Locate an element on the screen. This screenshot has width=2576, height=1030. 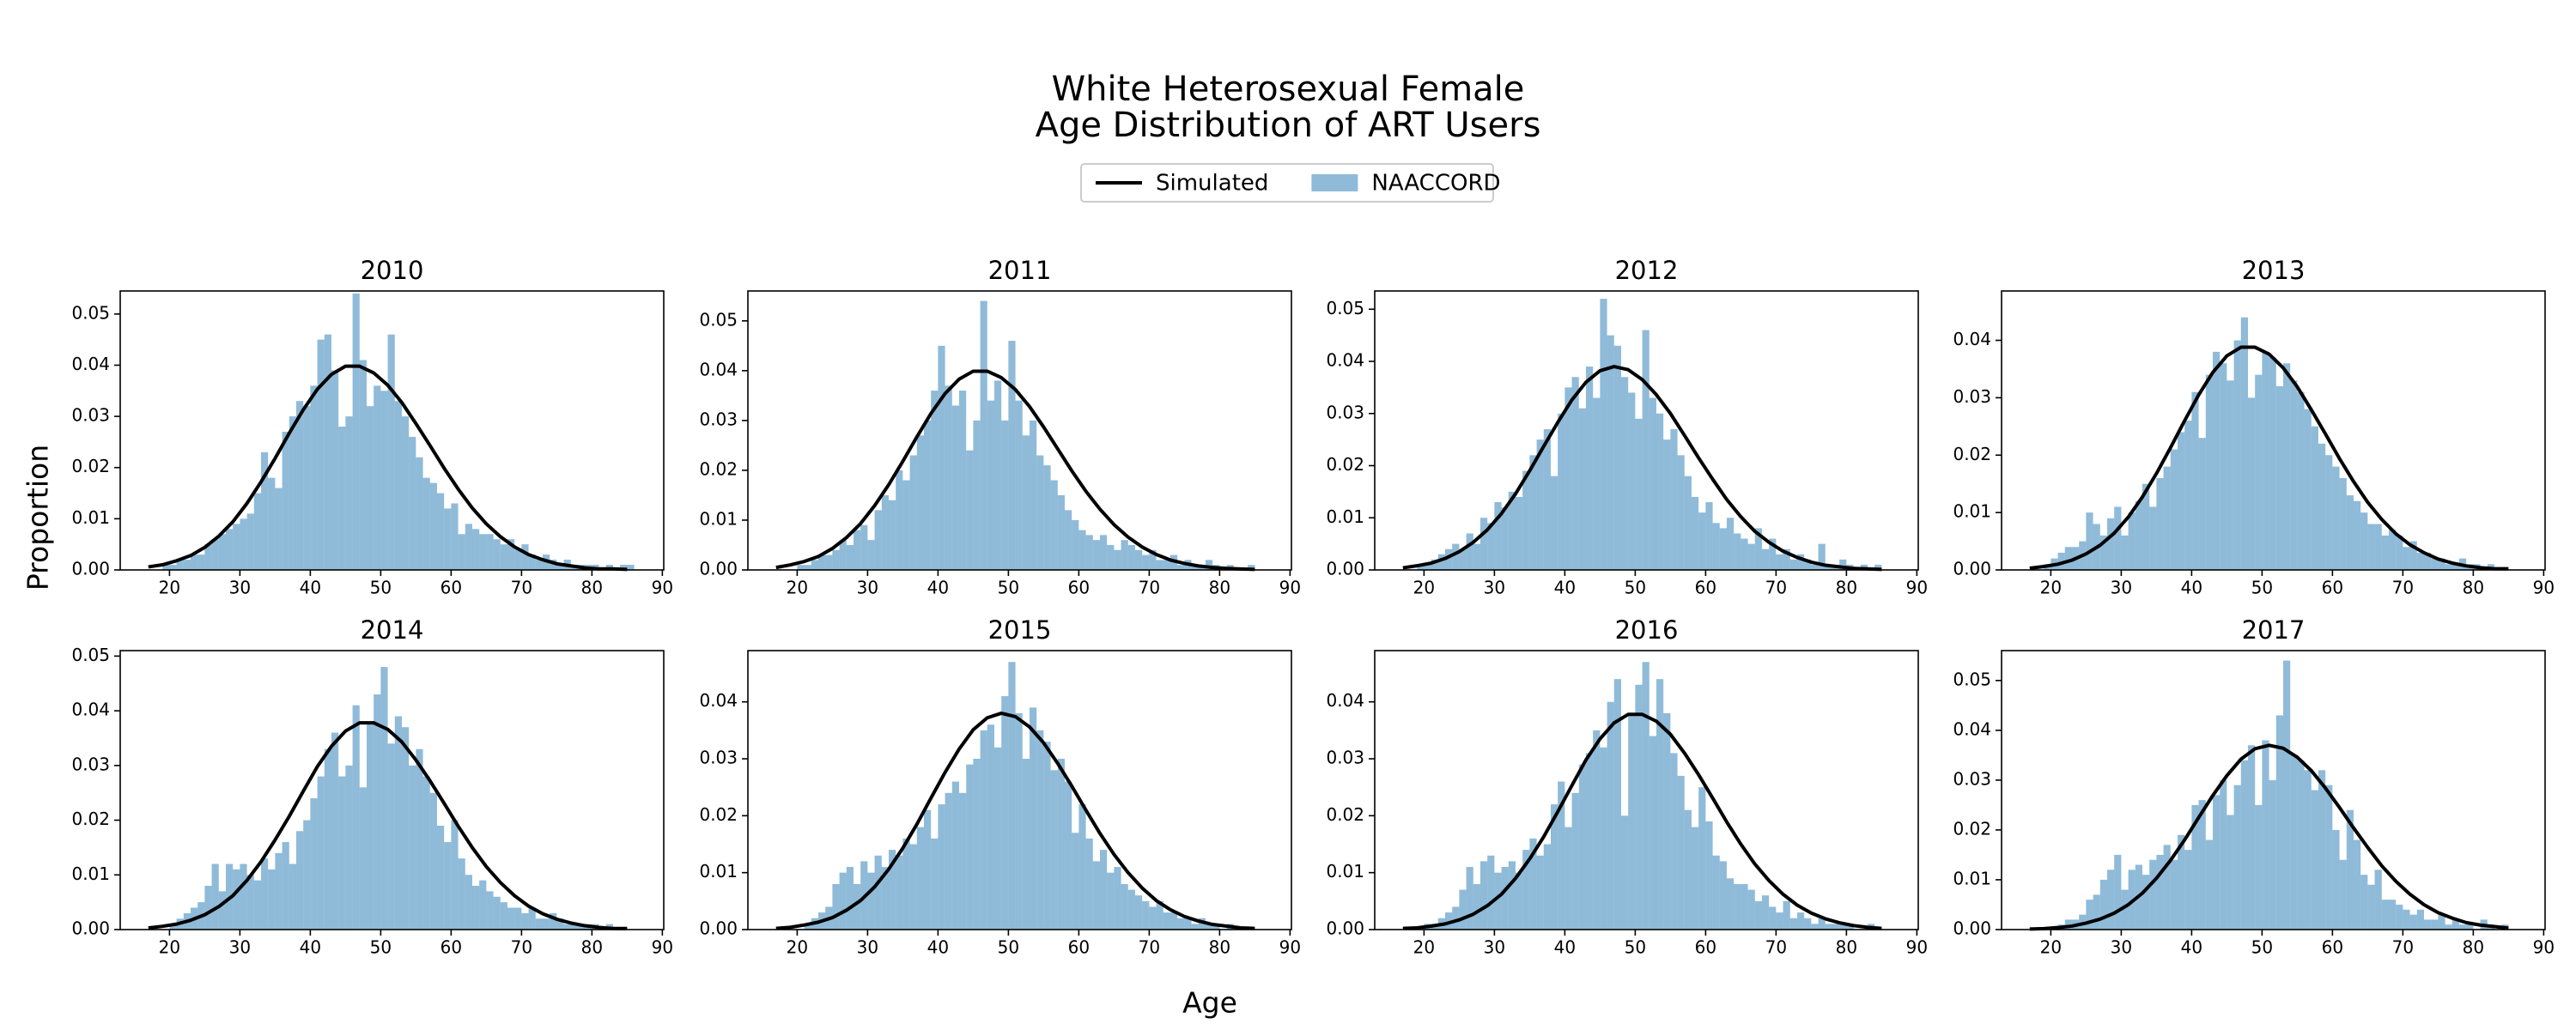
y-axis-label: Proportion is located at coordinates (38, 518).